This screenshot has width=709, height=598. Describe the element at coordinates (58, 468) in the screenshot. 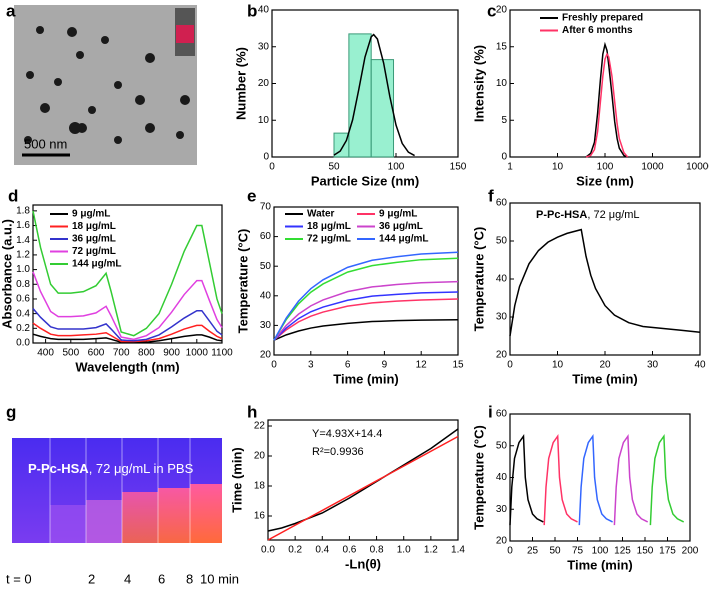

I see `caption-bold: P-Pc-HSA` at that location.